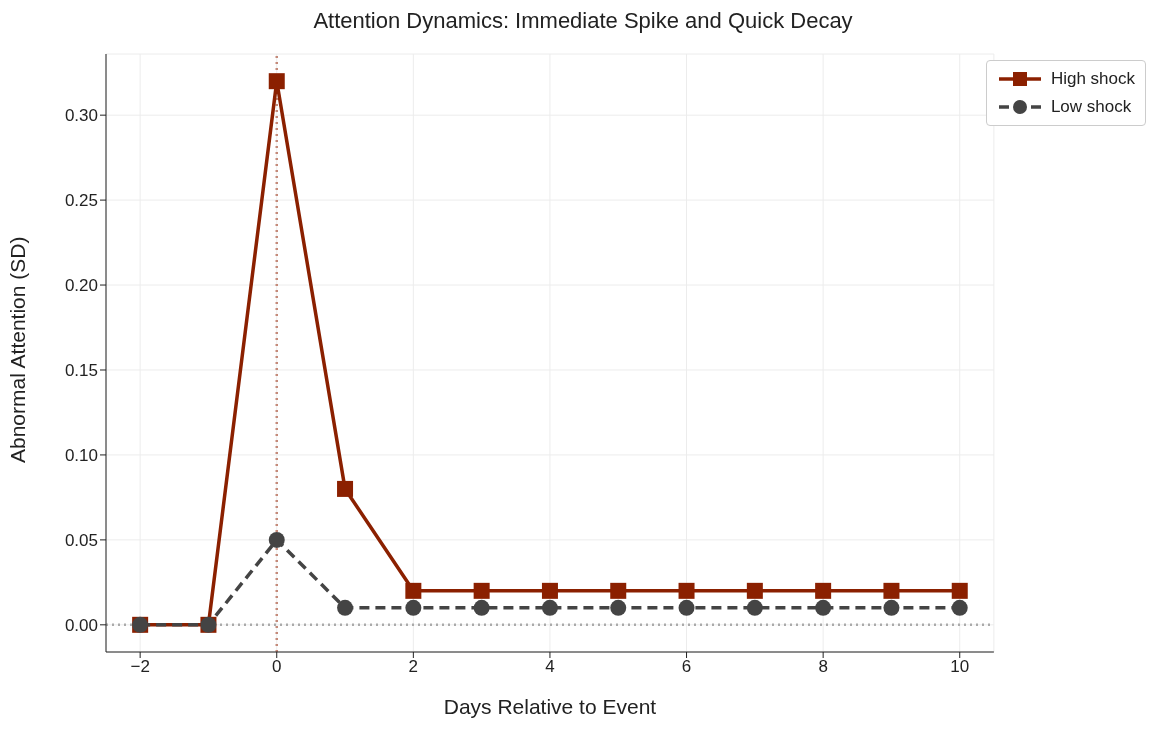  Describe the element at coordinates (1092, 79) in the screenshot. I see `legend-label: High shock` at that location.